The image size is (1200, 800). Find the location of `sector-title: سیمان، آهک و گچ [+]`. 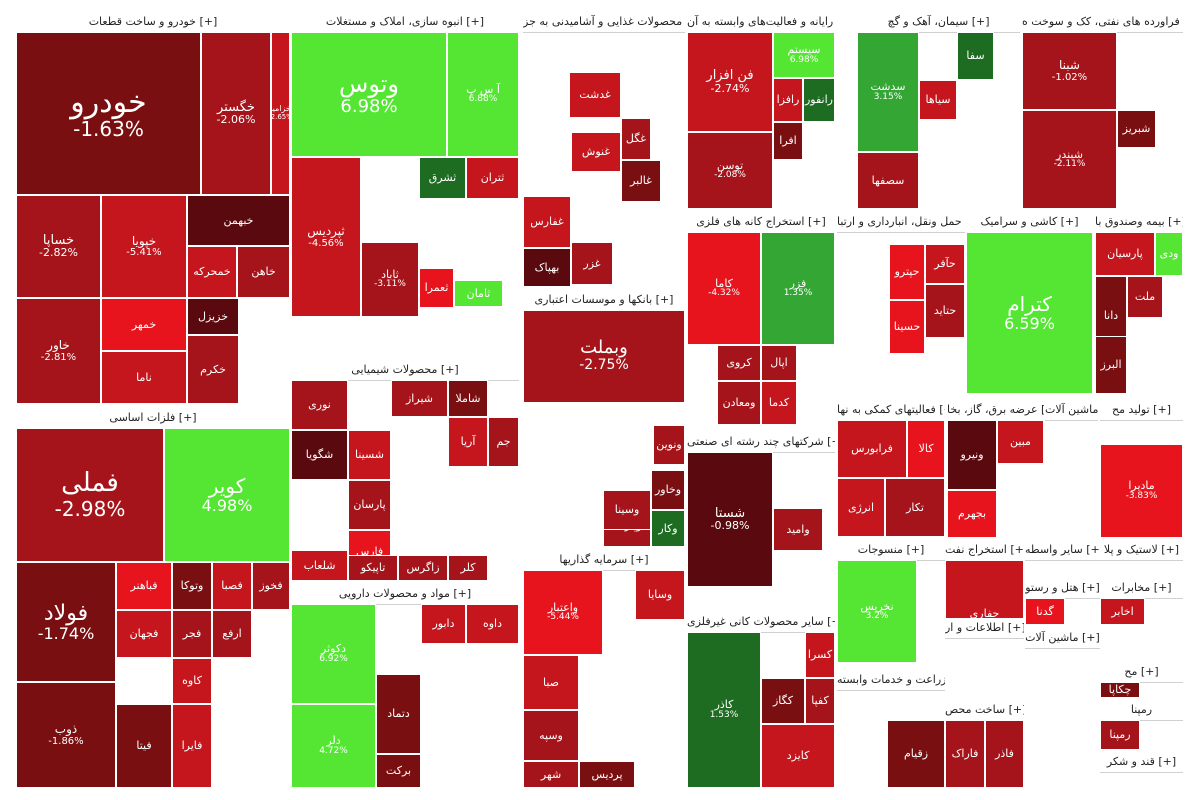

sector-title: سیمان، آهک و گچ [+] is located at coordinates (938, 22).